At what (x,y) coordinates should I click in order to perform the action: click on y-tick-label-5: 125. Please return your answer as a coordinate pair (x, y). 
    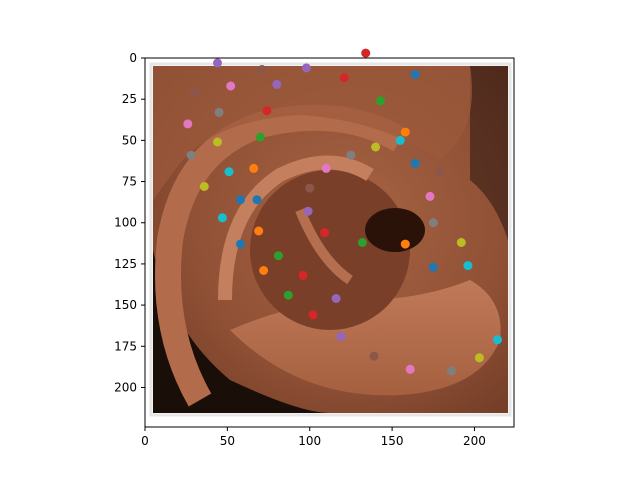
    Looking at the image, I should click on (125, 264).